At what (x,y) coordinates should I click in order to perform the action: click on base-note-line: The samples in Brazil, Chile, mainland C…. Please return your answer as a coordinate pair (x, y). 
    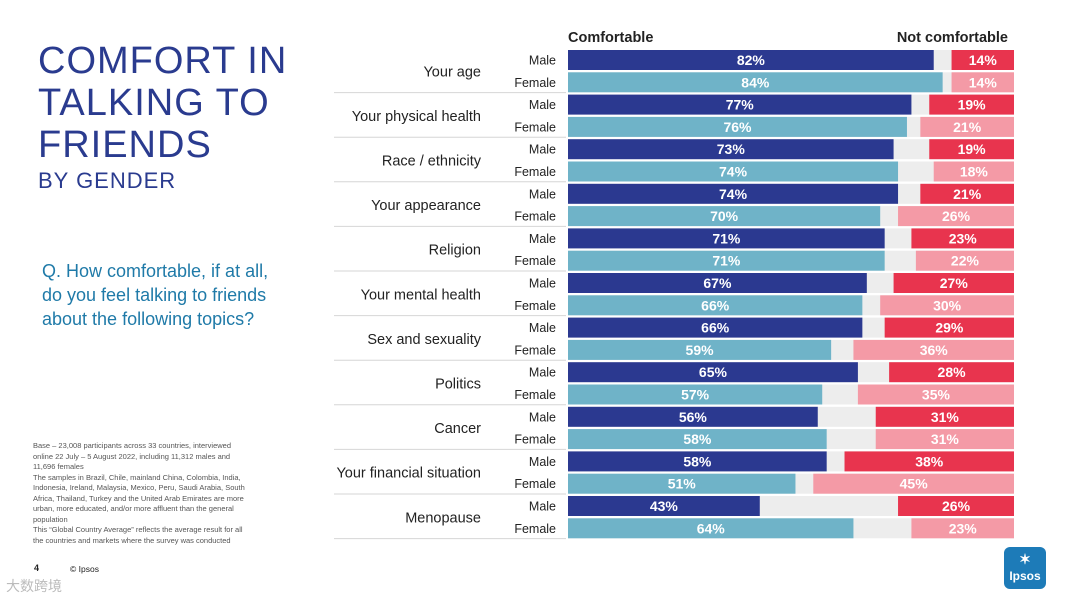
    Looking at the image, I should click on (137, 477).